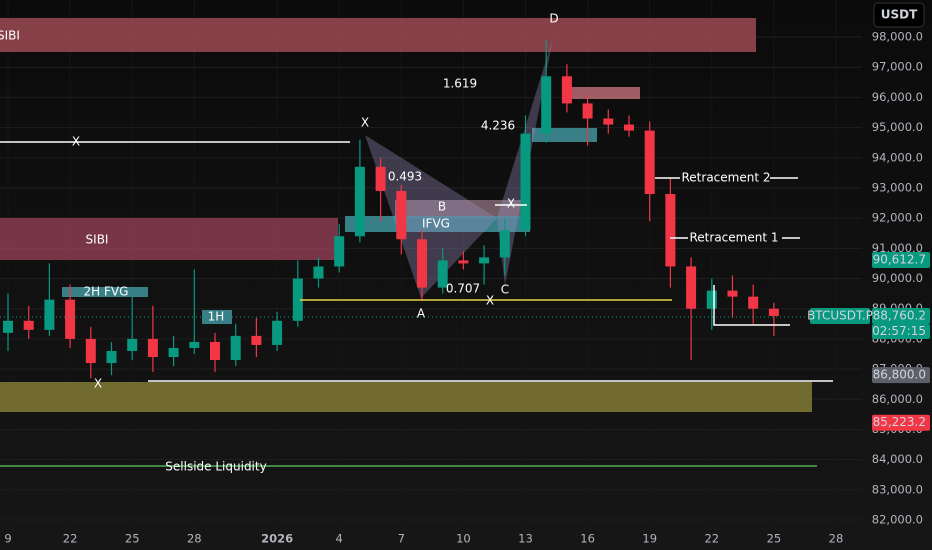 Image resolution: width=932 pixels, height=550 pixels. I want to click on range-box, so click(751, 305).